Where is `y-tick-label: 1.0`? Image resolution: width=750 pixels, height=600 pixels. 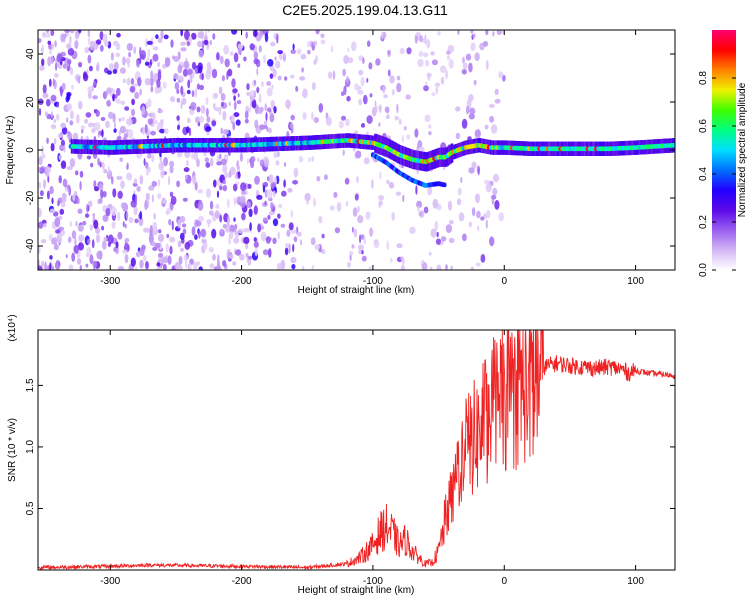
y-tick-label: 1.0 is located at coordinates (30, 447).